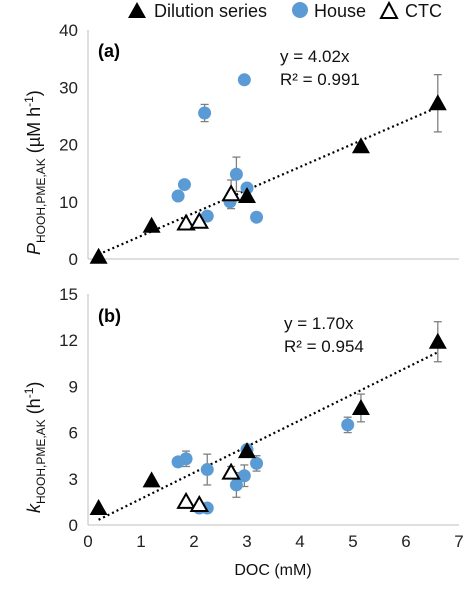  What do you see at coordinates (246, 541) in the screenshot?
I see `x-tick-label: 3` at bounding box center [246, 541].